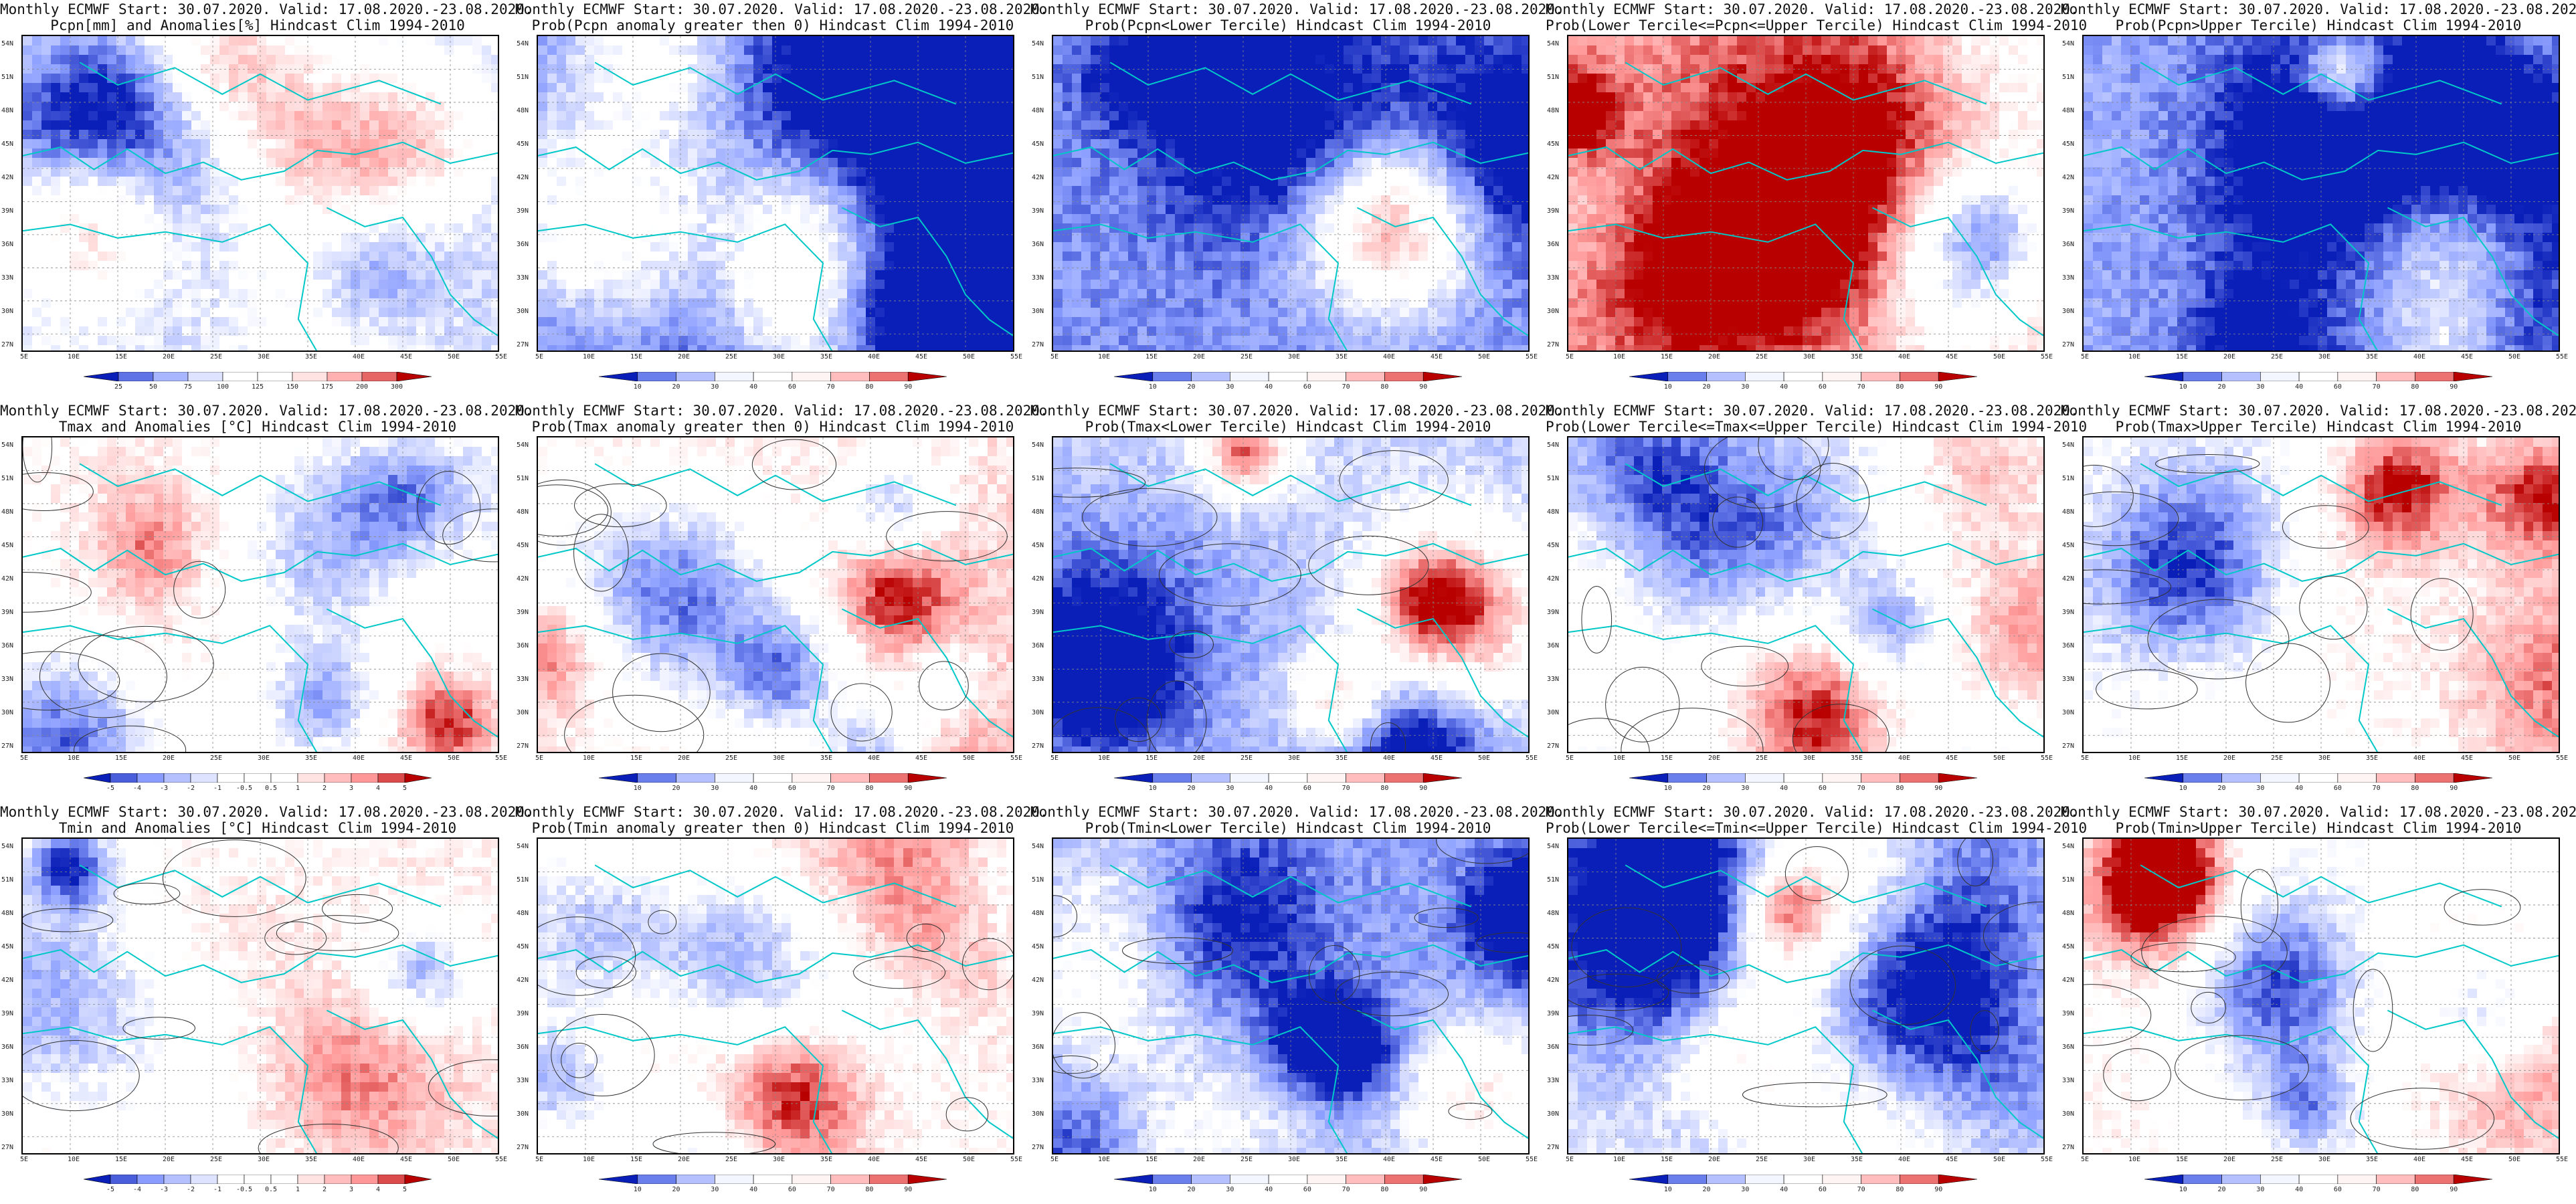 The width and height of the screenshot is (2576, 1204). What do you see at coordinates (188, 387) in the screenshot?
I see `colorbar-tick-label: 75` at bounding box center [188, 387].